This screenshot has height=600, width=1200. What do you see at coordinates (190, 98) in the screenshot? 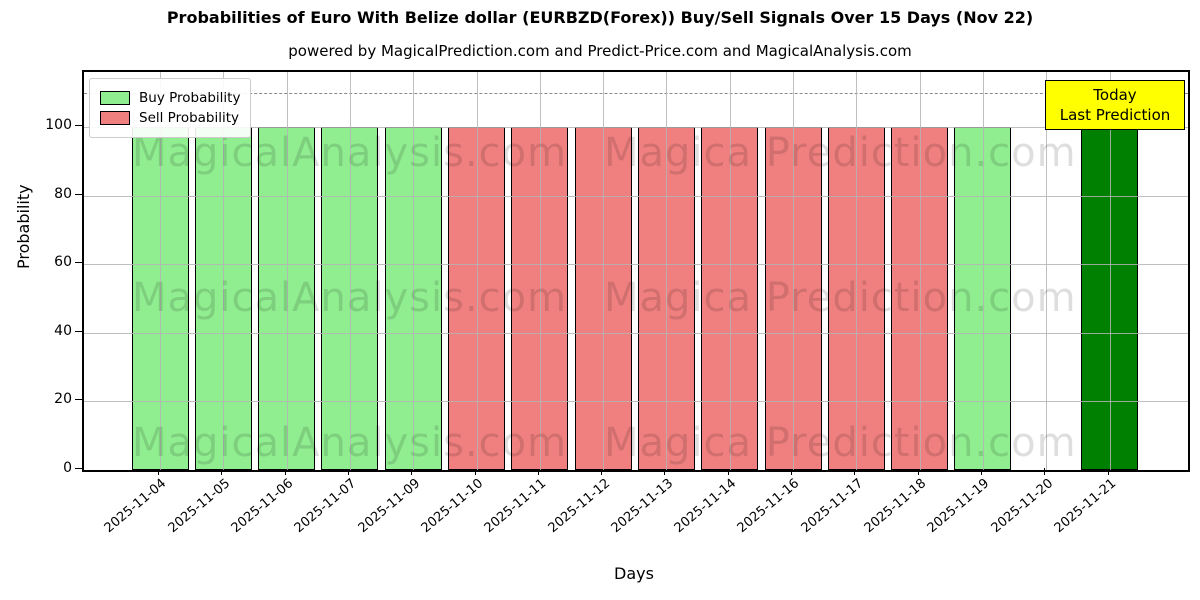
I see `legend-item-label: Buy Probability` at bounding box center [190, 98].